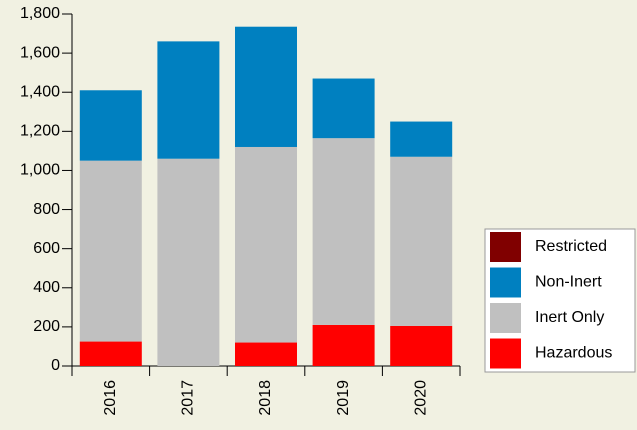 This screenshot has height=430, width=637. I want to click on legend-label: Restricted, so click(571, 246).